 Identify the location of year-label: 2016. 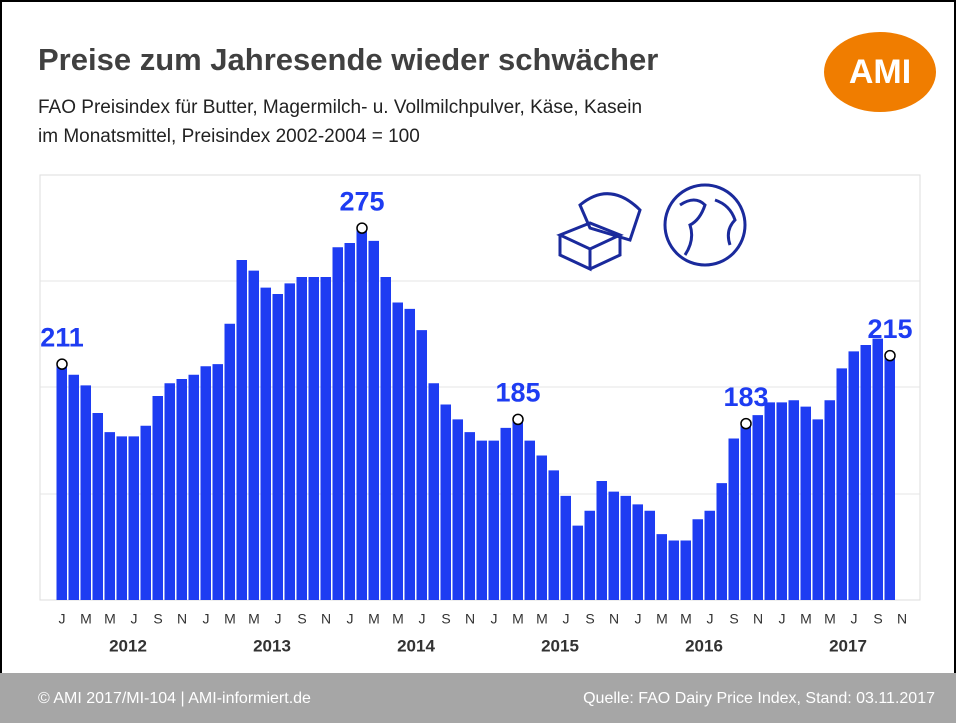
(704, 645).